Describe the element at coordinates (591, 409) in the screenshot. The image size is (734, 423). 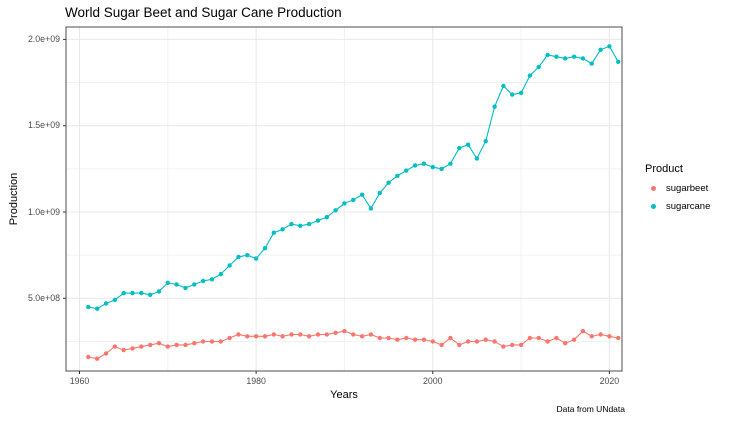
I see `caption: Data from UNdata` at that location.